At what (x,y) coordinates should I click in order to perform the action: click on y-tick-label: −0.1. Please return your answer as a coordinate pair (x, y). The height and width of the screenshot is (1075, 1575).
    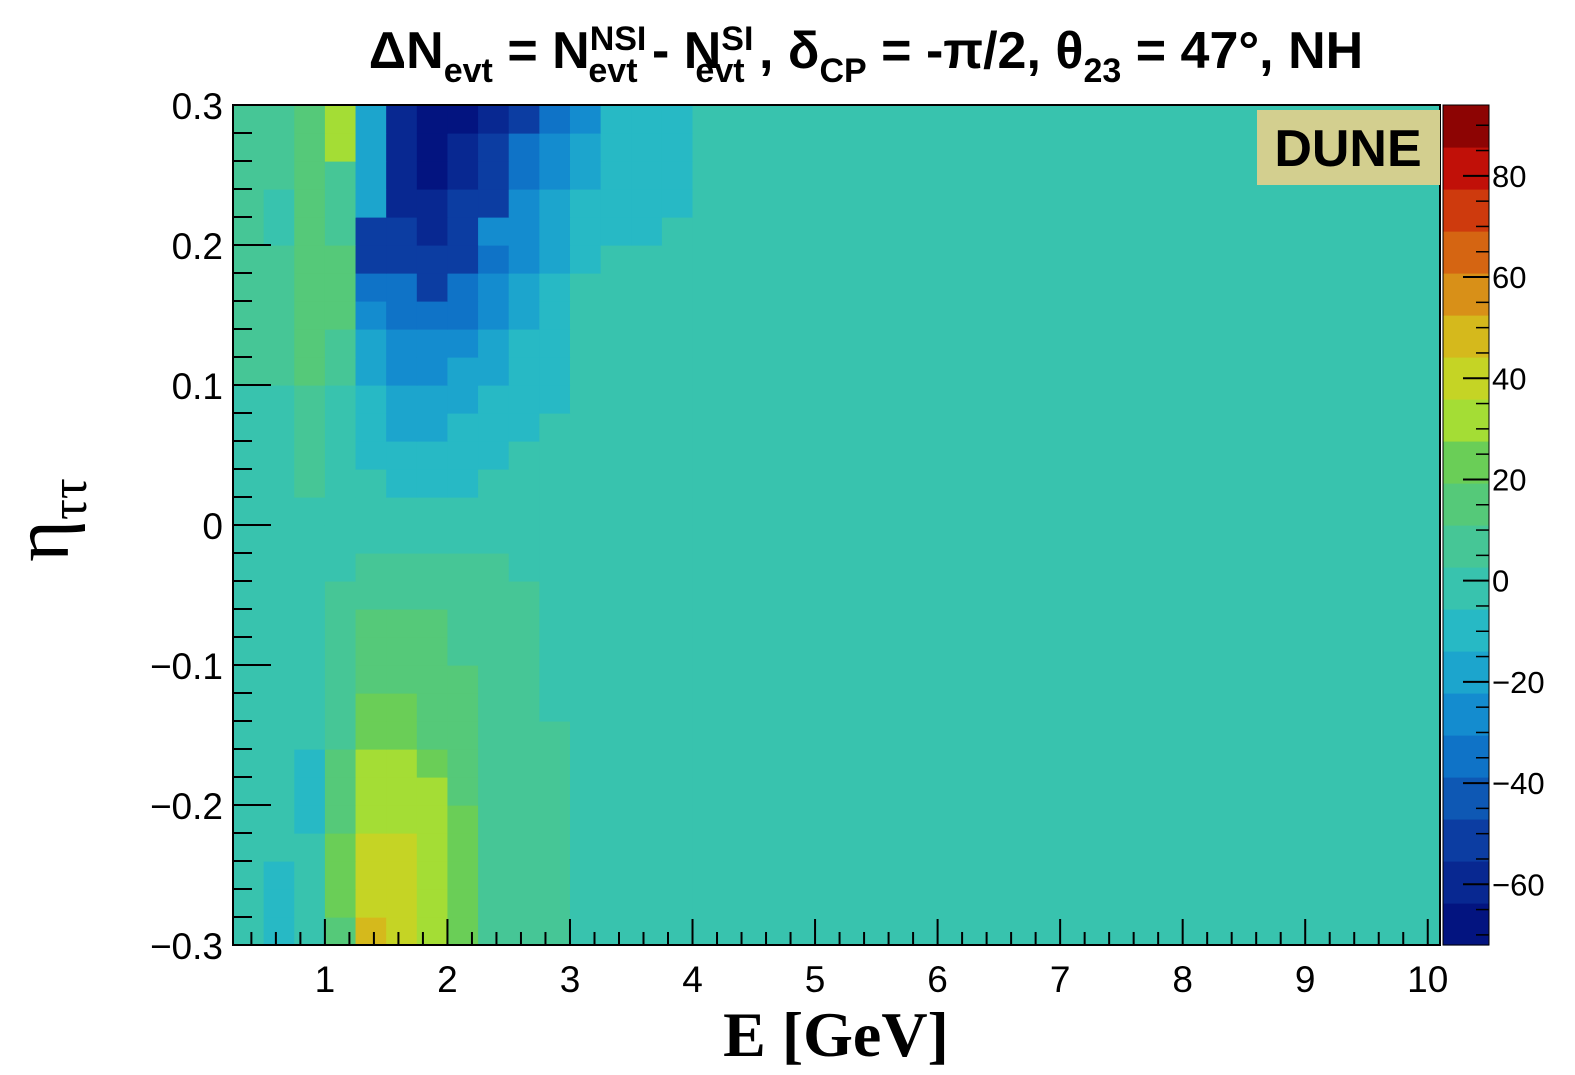
    Looking at the image, I should click on (186, 666).